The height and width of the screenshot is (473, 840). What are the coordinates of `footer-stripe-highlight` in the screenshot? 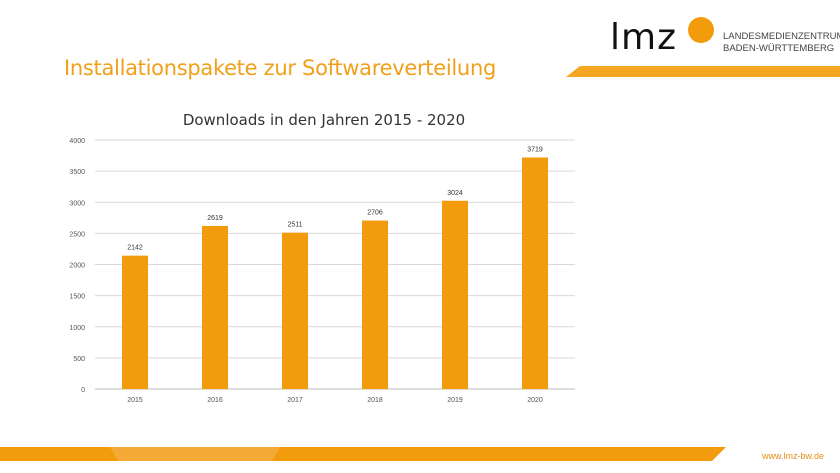 It's located at (195, 454).